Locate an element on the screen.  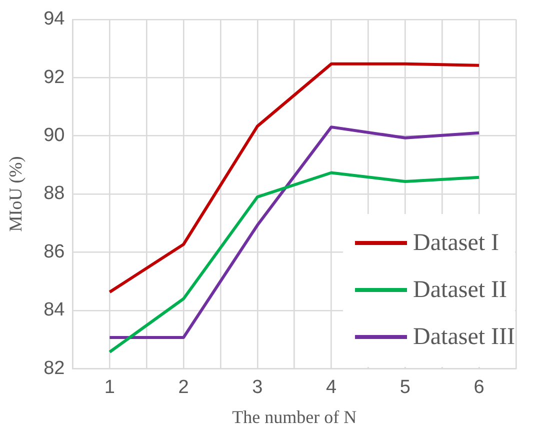
y-tick-label: 86 is located at coordinates (54, 251).